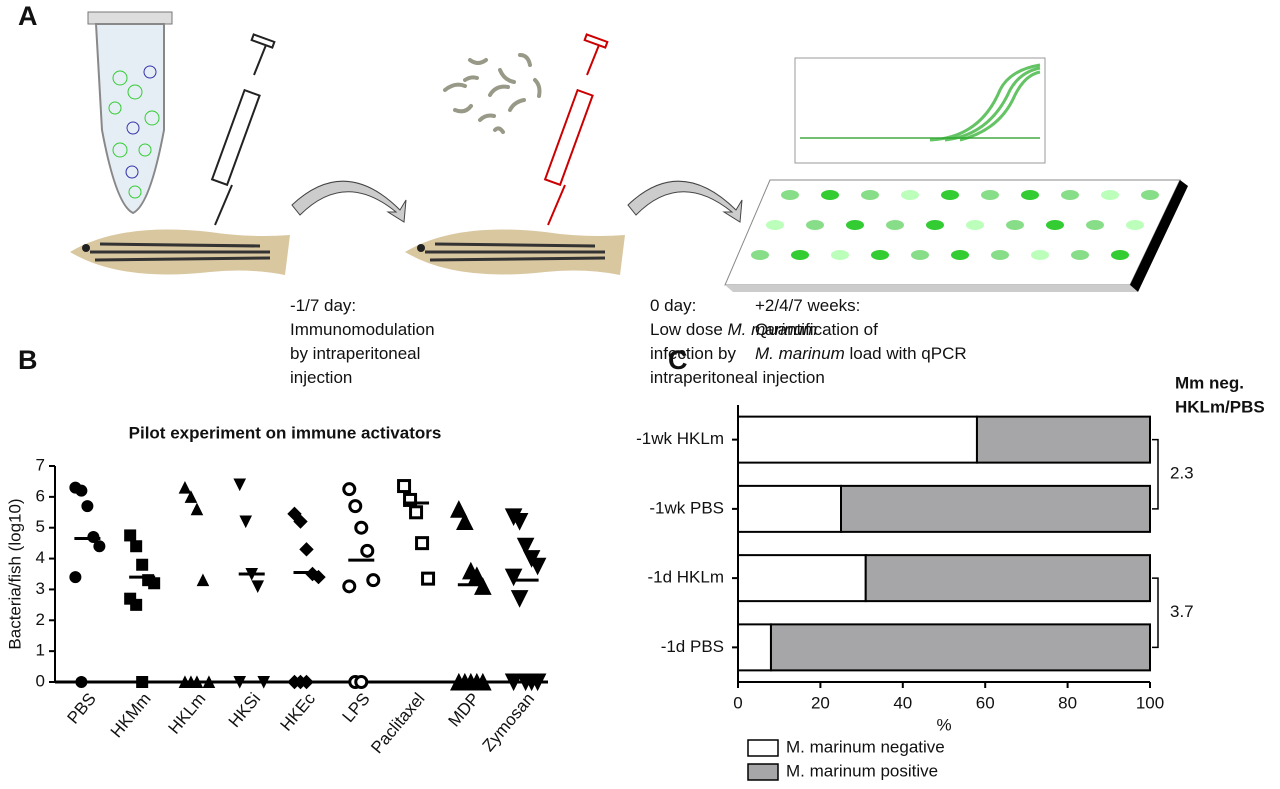 This screenshot has height=789, width=1280. What do you see at coordinates (40, 526) in the screenshot?
I see `y-tick-label: 5` at bounding box center [40, 526].